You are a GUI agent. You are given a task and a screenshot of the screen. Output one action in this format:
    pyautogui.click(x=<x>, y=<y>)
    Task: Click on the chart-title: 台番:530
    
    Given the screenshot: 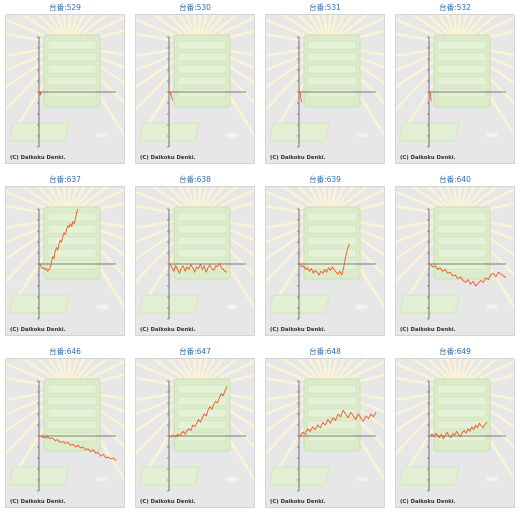 What is the action you would take?
    pyautogui.click(x=195, y=7)
    